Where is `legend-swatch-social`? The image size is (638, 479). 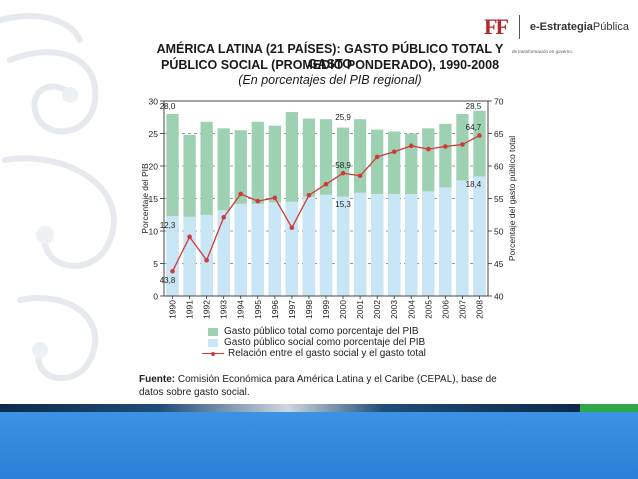 legend-swatch-social is located at coordinates (213, 342).